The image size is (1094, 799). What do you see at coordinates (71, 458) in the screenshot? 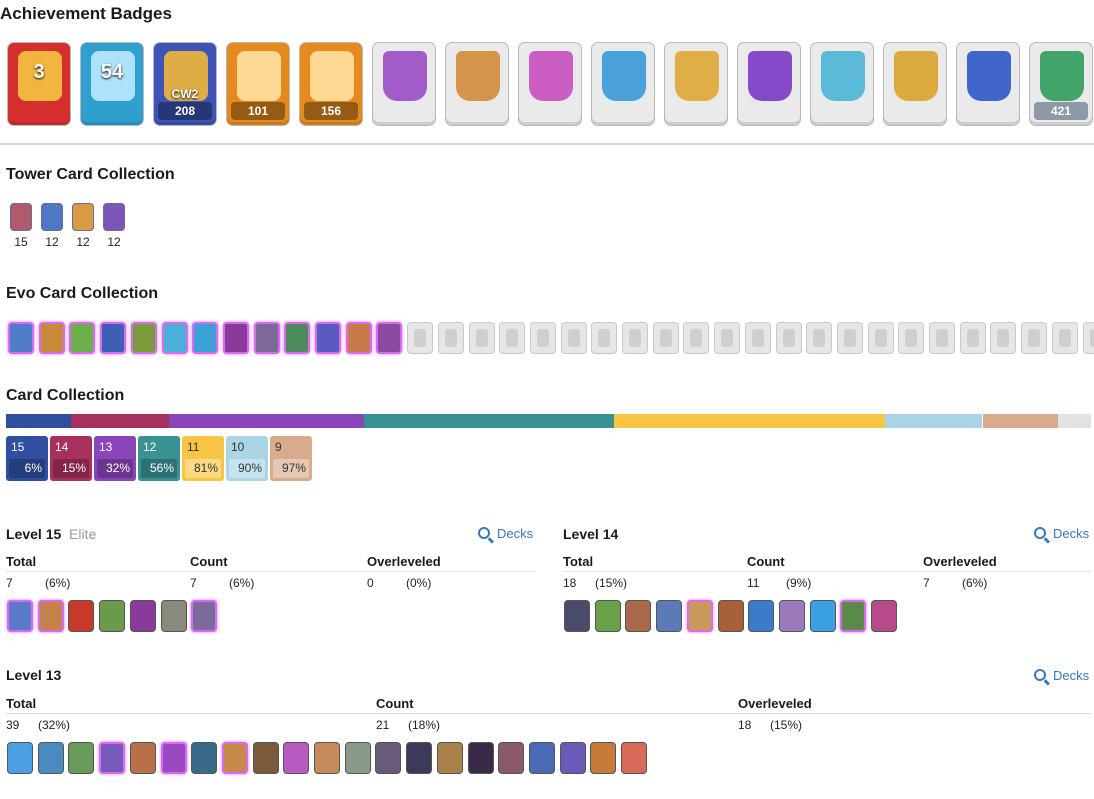
I see `collection-tile-level-14: 14 15%` at bounding box center [71, 458].